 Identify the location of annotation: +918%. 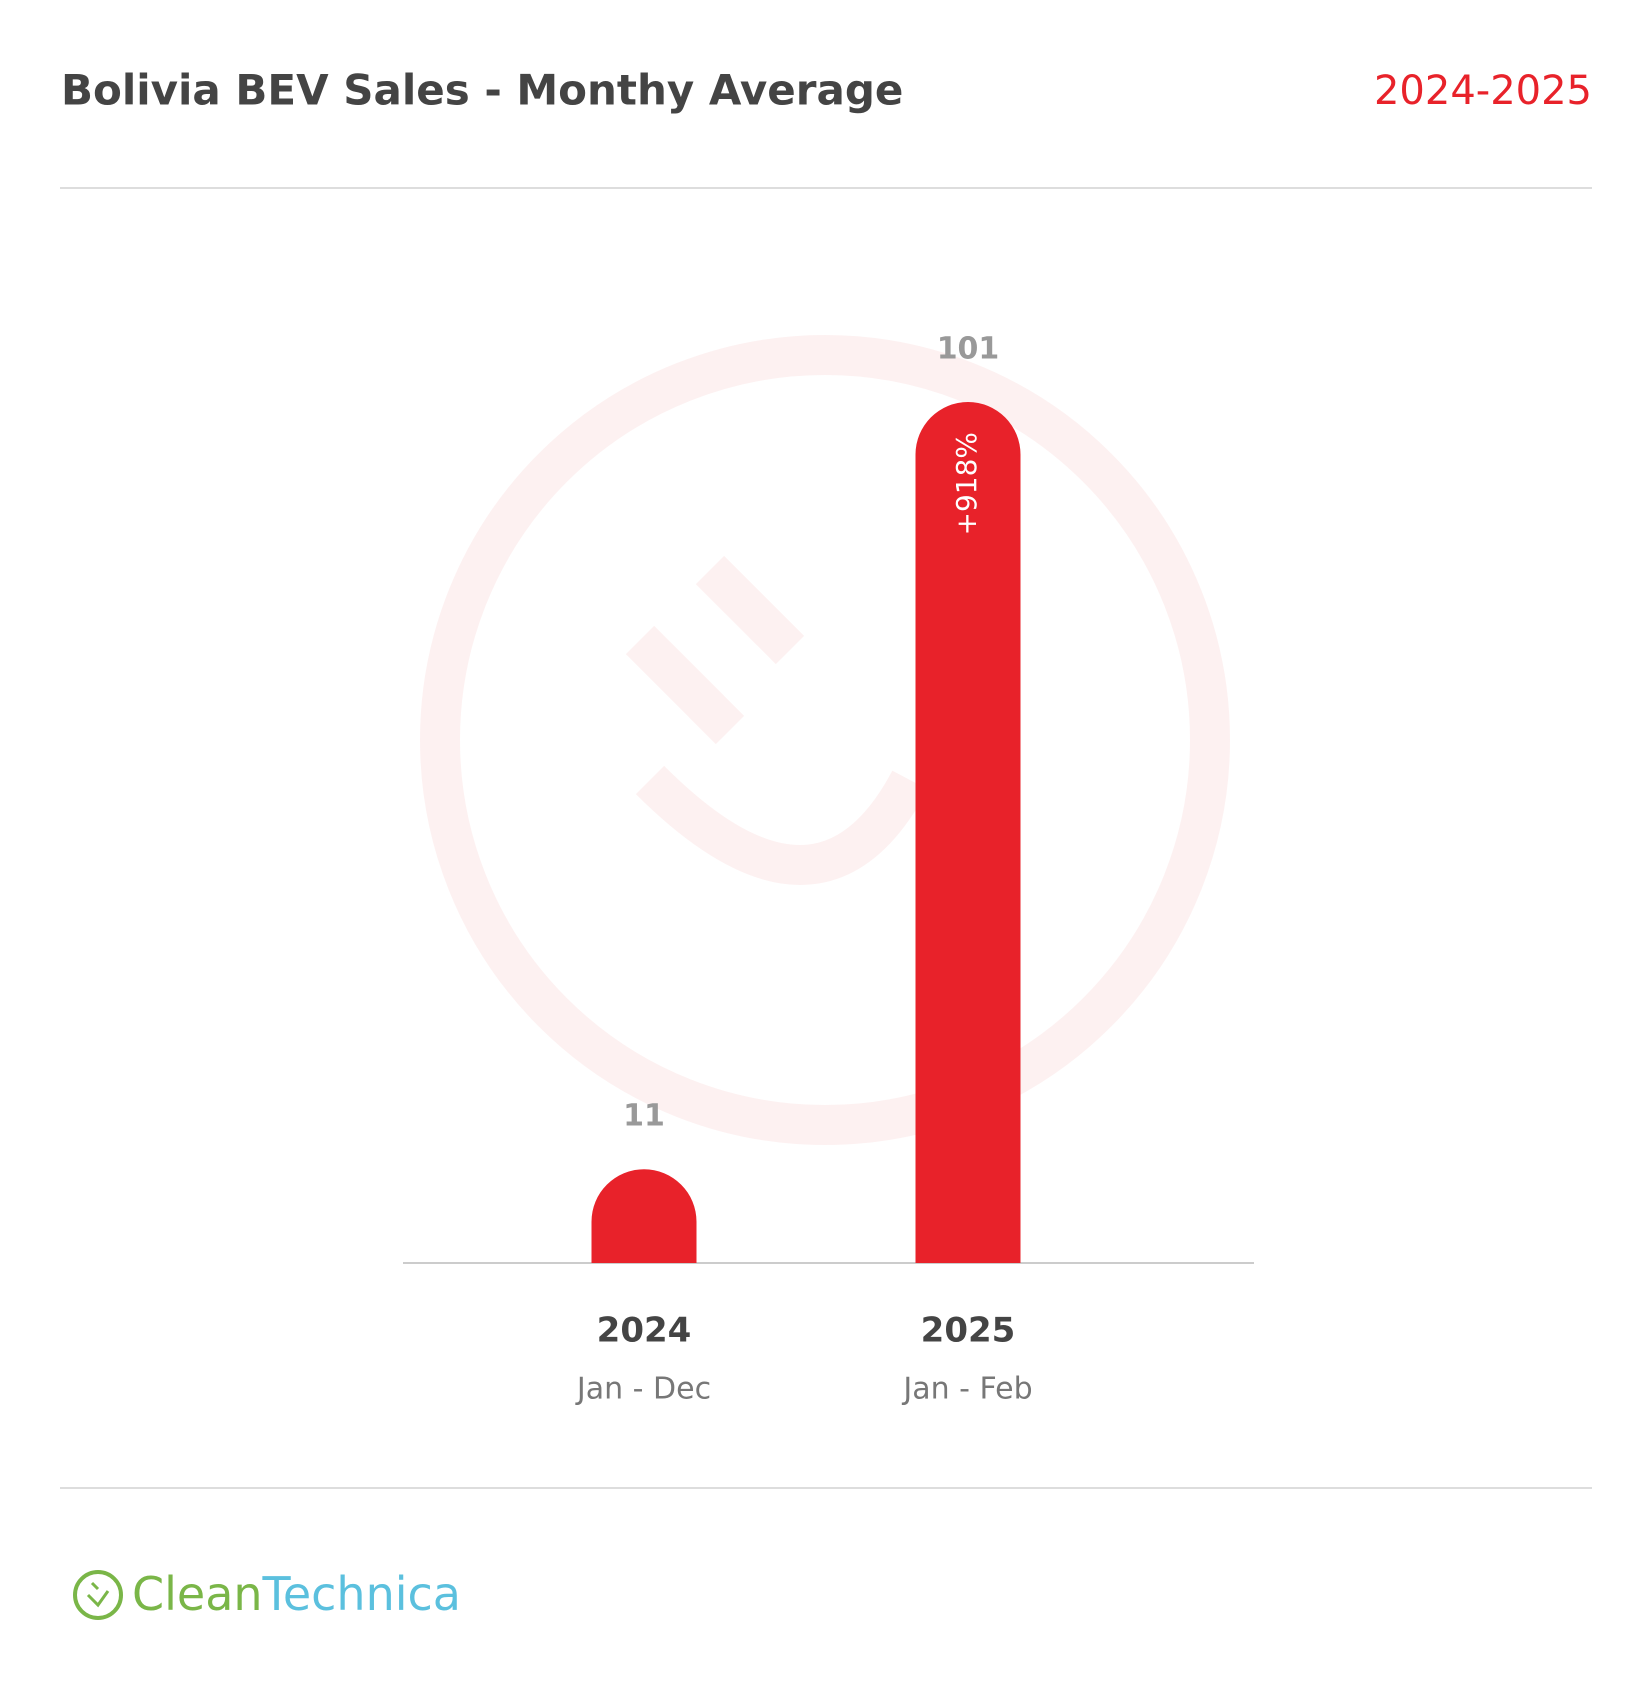
(966, 484).